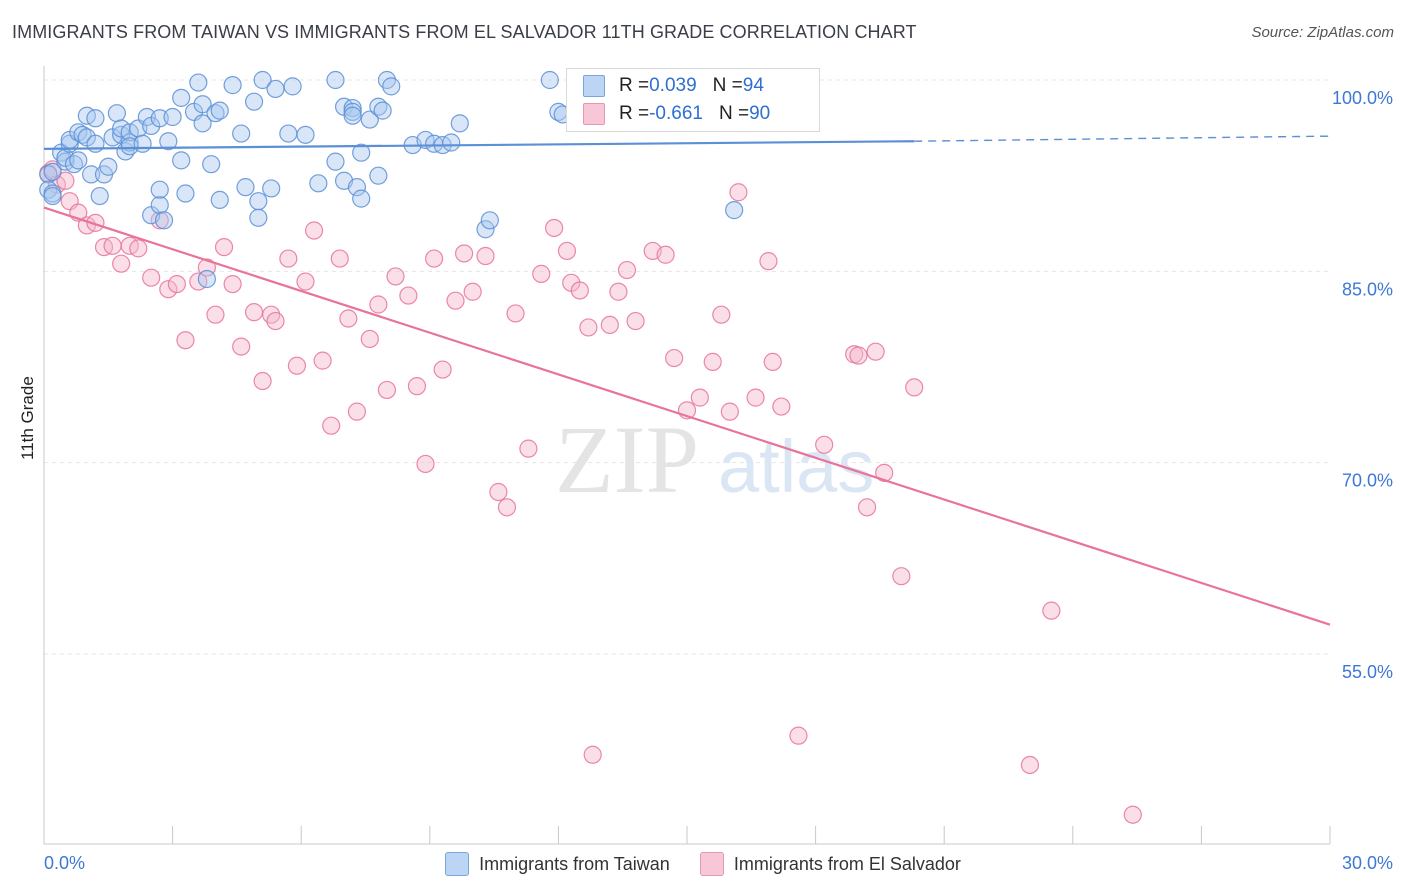 This screenshot has width=1406, height=892. What do you see at coordinates (1367, 481) in the screenshot?
I see `y-tick-label-1: 70.0%` at bounding box center [1367, 481].